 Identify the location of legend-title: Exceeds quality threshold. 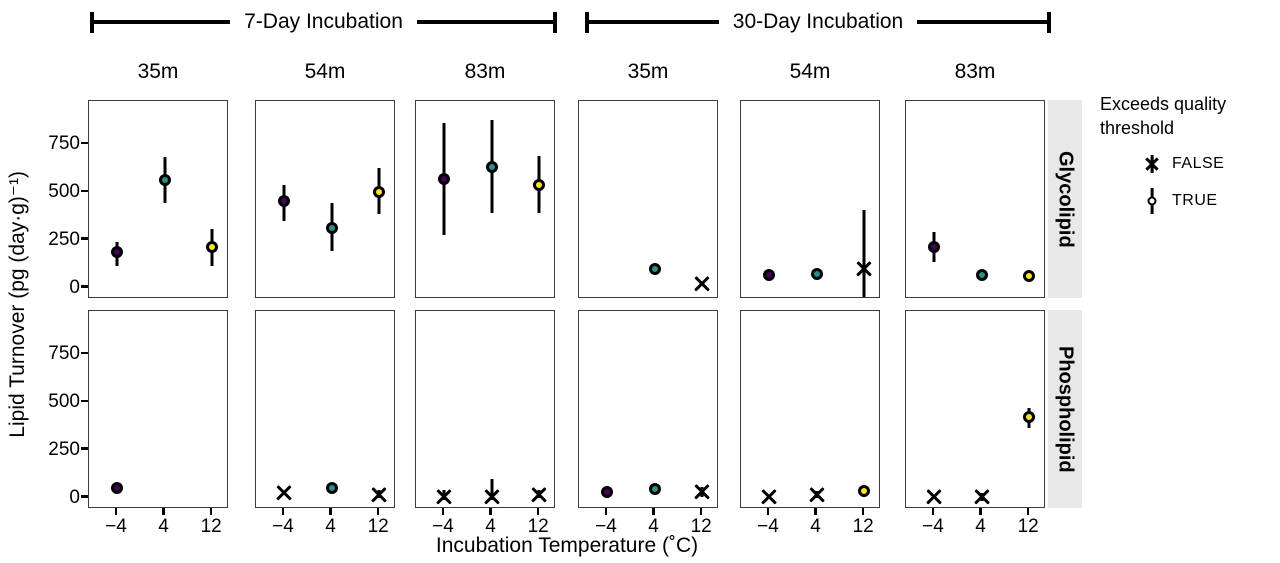
(1163, 116).